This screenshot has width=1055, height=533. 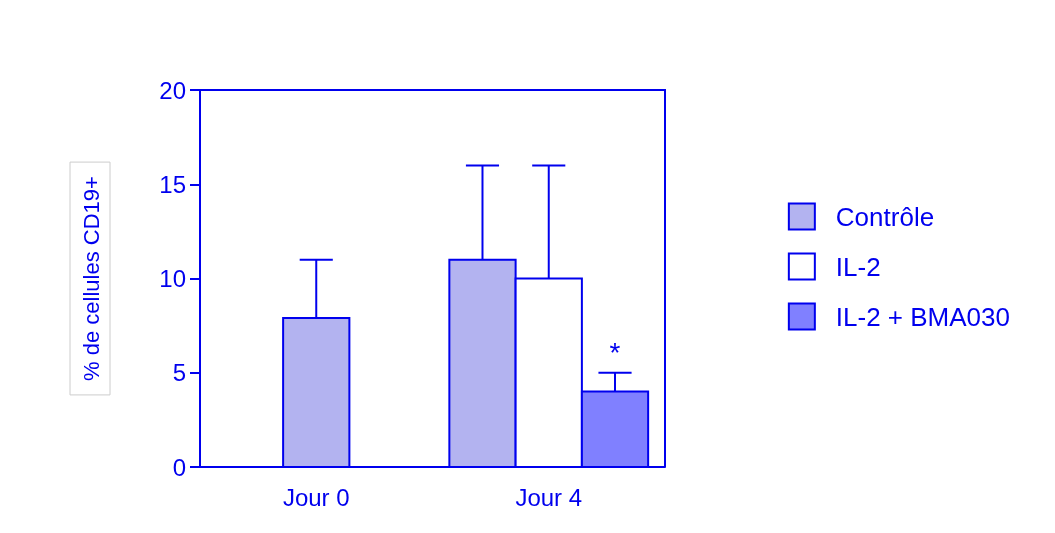 What do you see at coordinates (172, 278) in the screenshot?
I see `y-tick-label: 10` at bounding box center [172, 278].